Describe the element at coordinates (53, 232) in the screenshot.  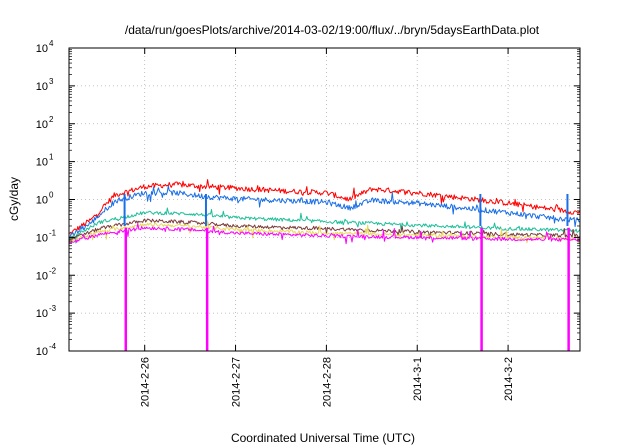
I see `y-tick-label-exponent: -1` at that location.